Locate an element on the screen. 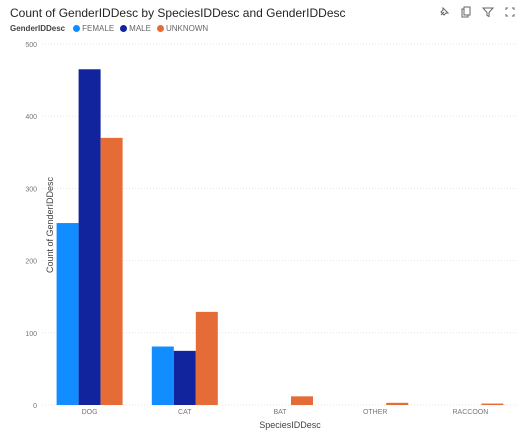 The image size is (525, 433). bar-female-cat is located at coordinates (162, 375).